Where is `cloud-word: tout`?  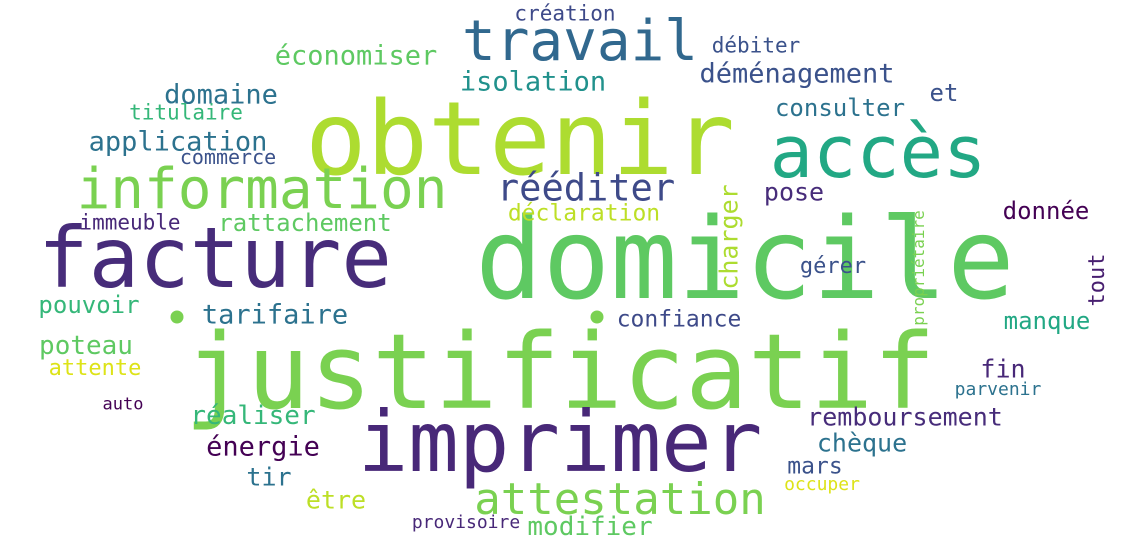 cloud-word: tout is located at coordinates (1097, 280).